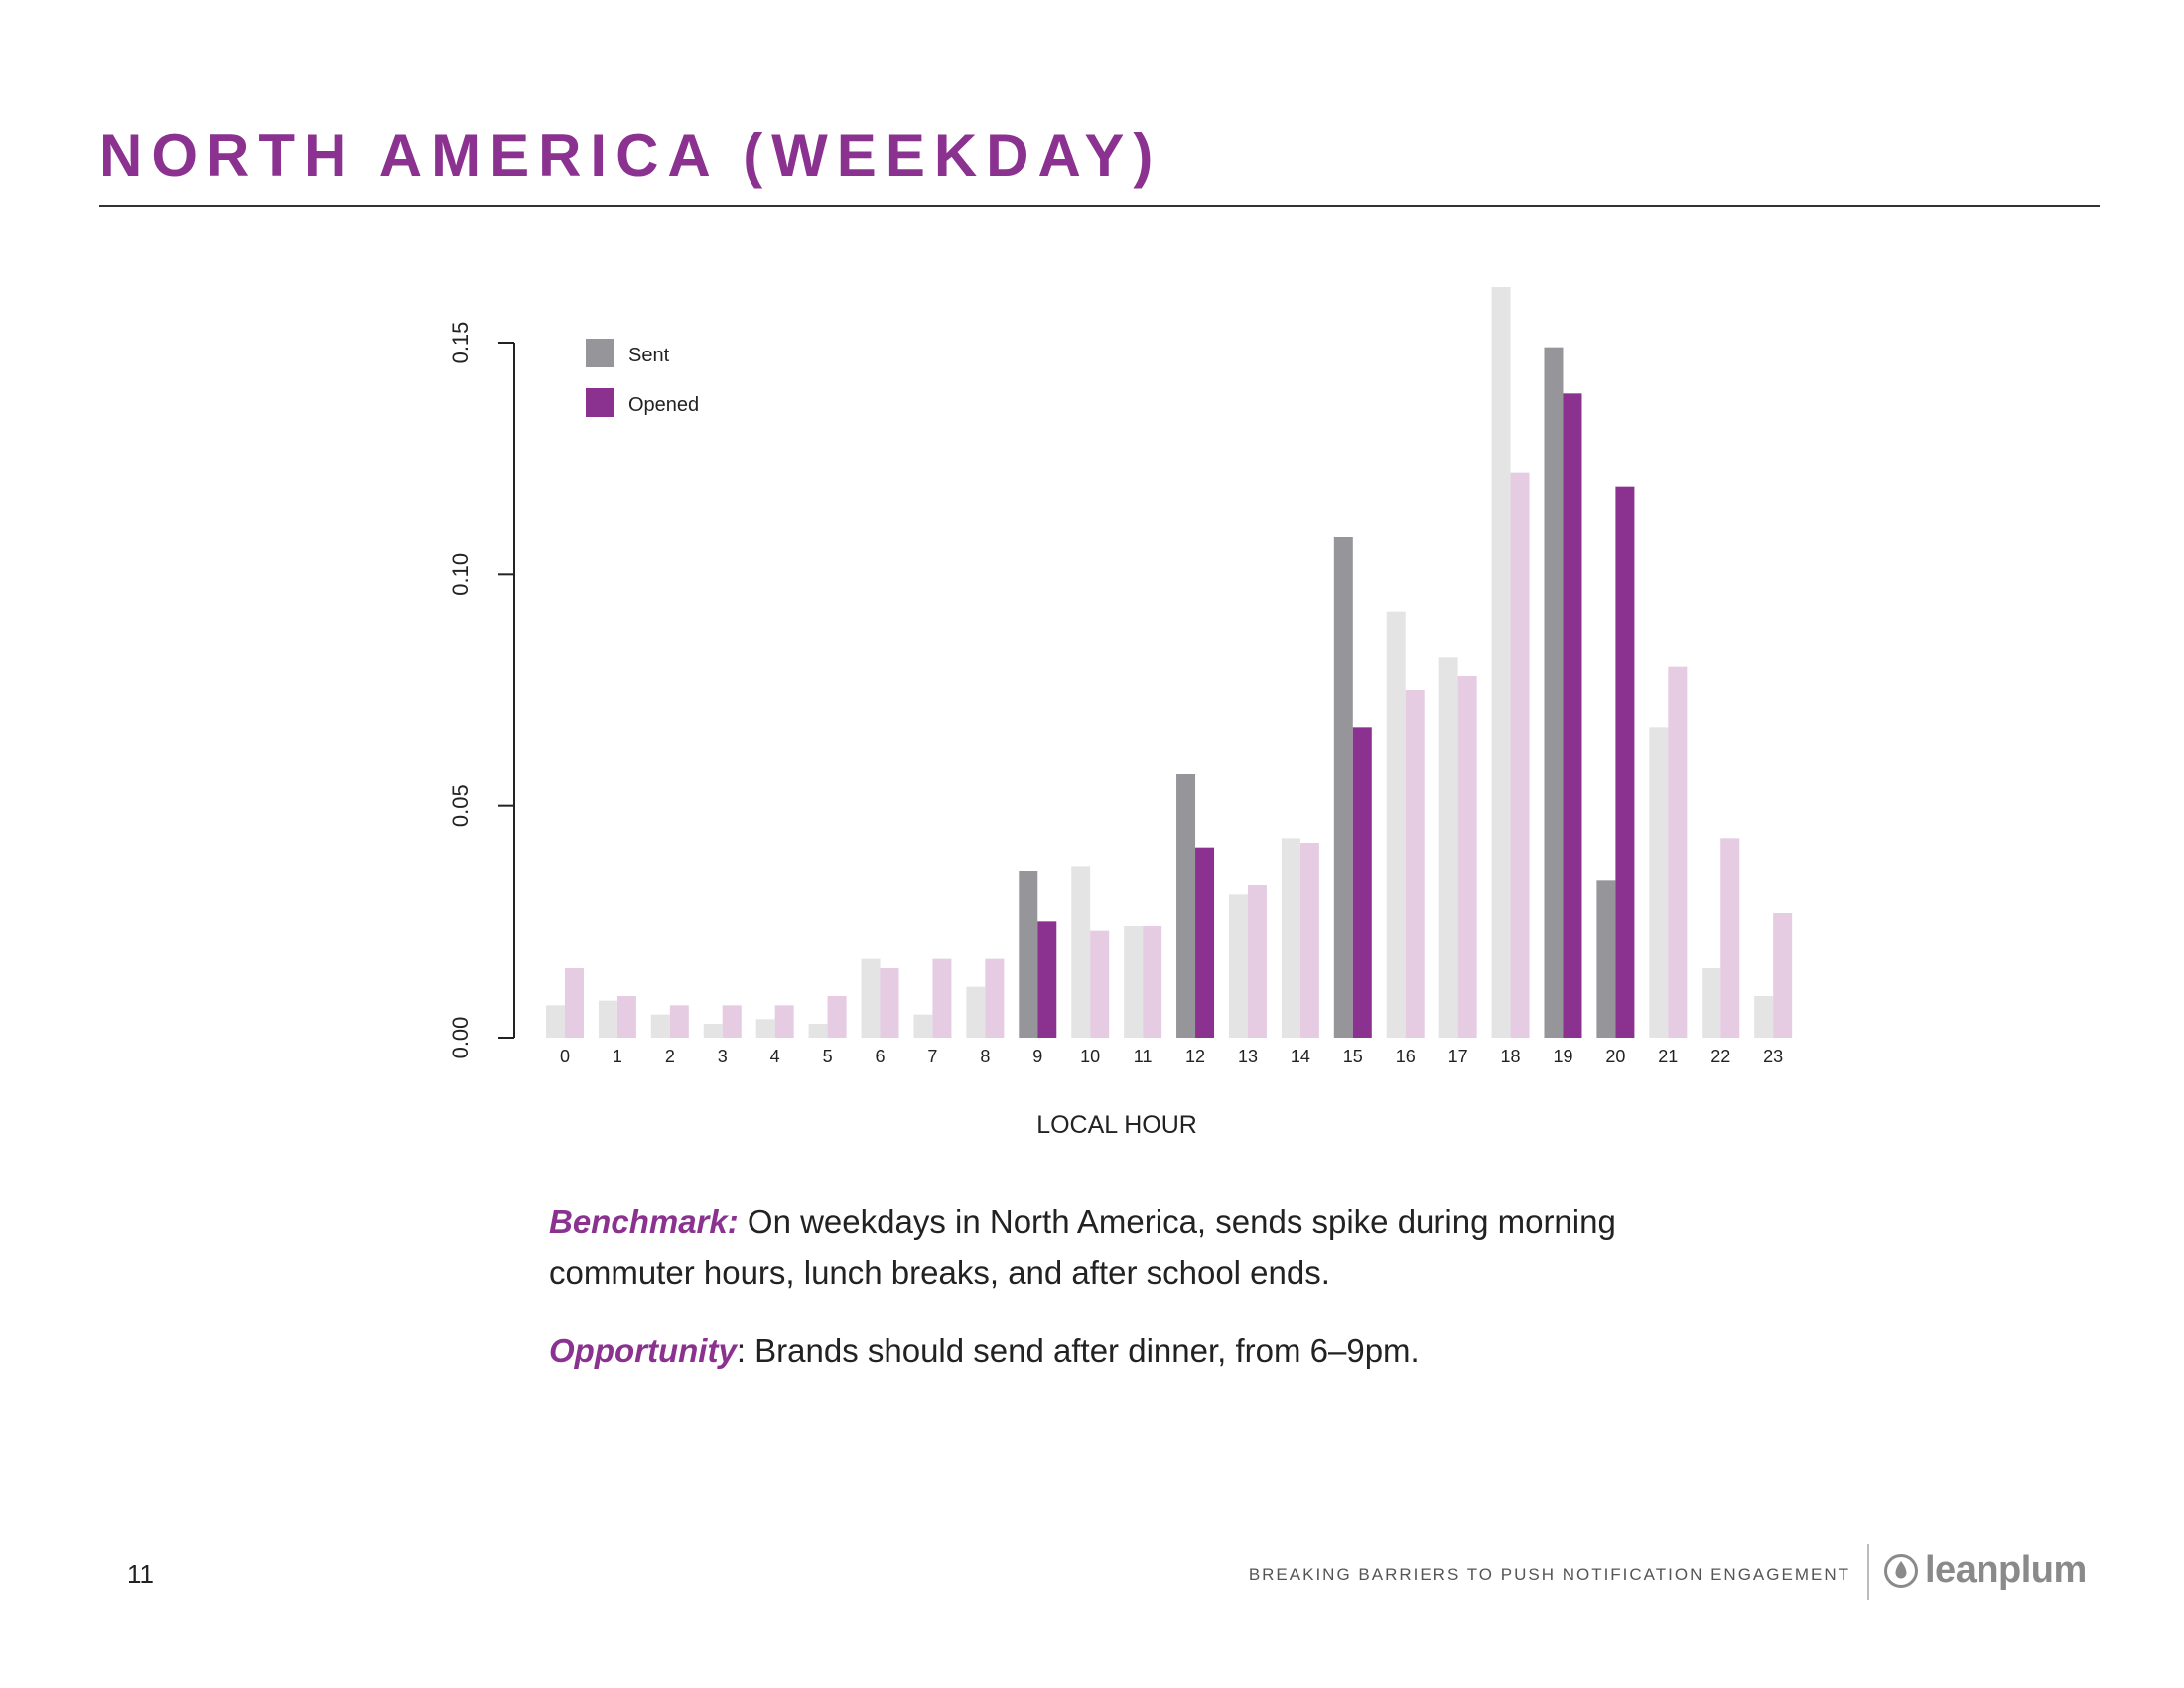 The width and height of the screenshot is (2184, 1688). I want to click on x-tick-label: 22, so click(1720, 1056).